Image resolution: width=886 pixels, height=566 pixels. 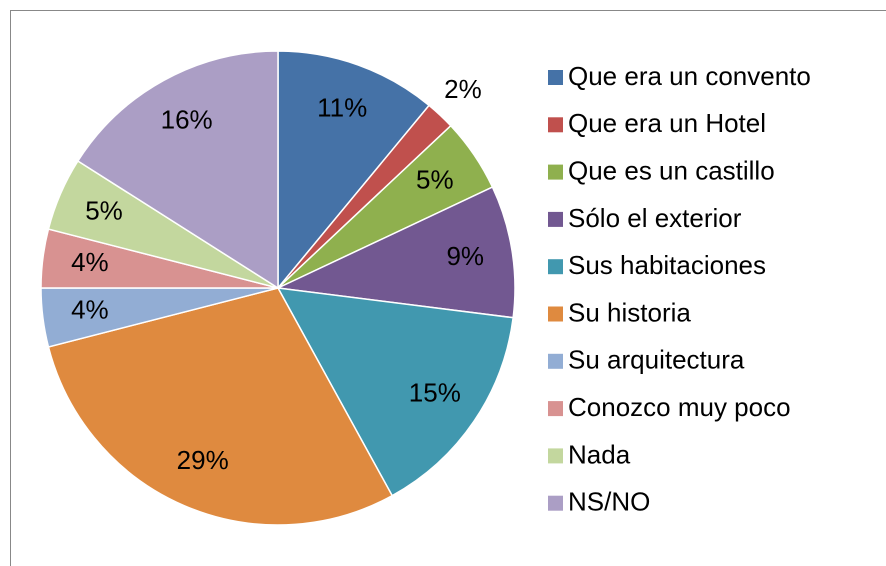 I want to click on legend-label: Que es un castillo, so click(x=671, y=170).